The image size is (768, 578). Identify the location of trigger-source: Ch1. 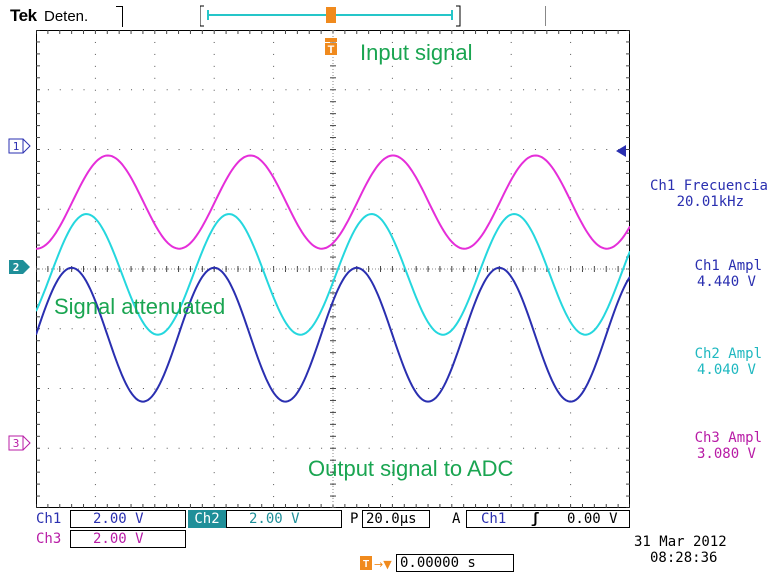
(494, 519).